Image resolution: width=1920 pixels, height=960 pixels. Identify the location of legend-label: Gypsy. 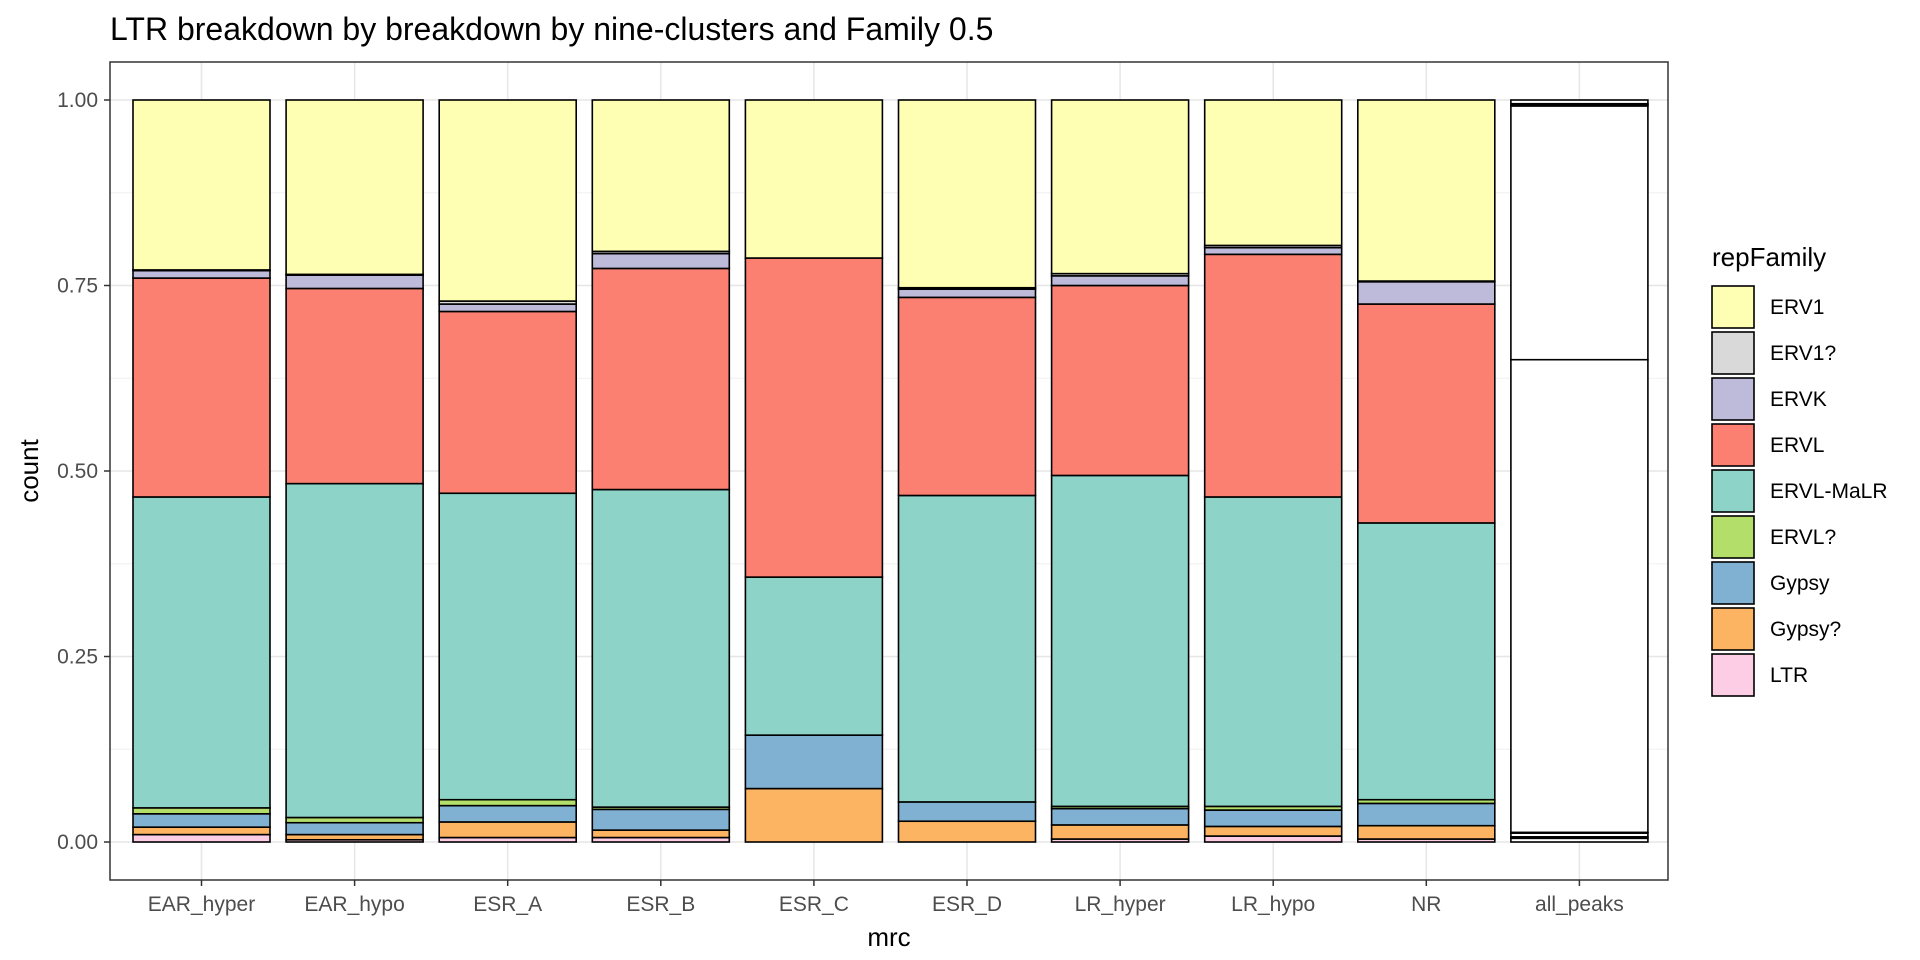
(1800, 583).